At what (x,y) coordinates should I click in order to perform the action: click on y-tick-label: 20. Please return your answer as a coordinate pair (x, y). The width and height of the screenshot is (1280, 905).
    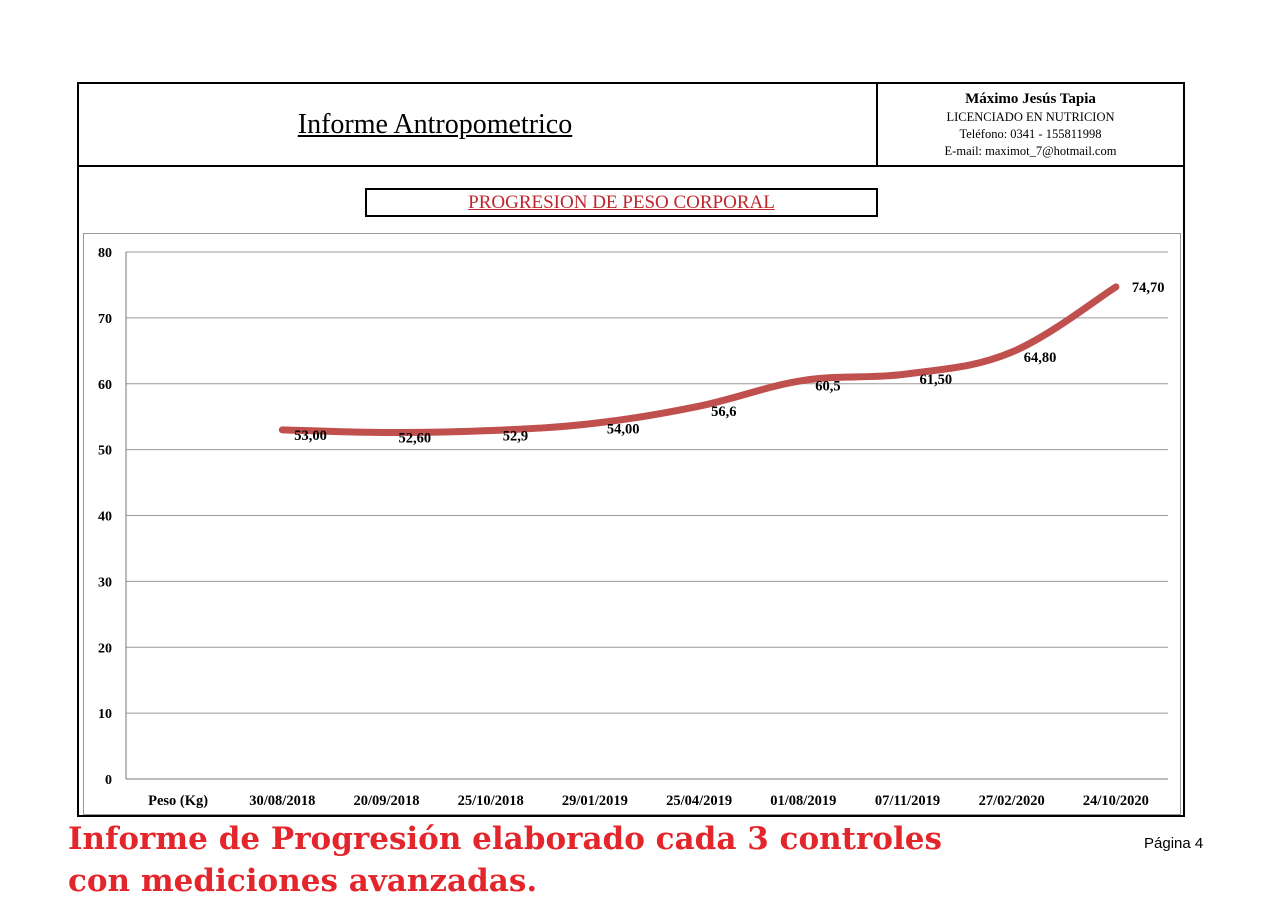
    Looking at the image, I should click on (105, 648).